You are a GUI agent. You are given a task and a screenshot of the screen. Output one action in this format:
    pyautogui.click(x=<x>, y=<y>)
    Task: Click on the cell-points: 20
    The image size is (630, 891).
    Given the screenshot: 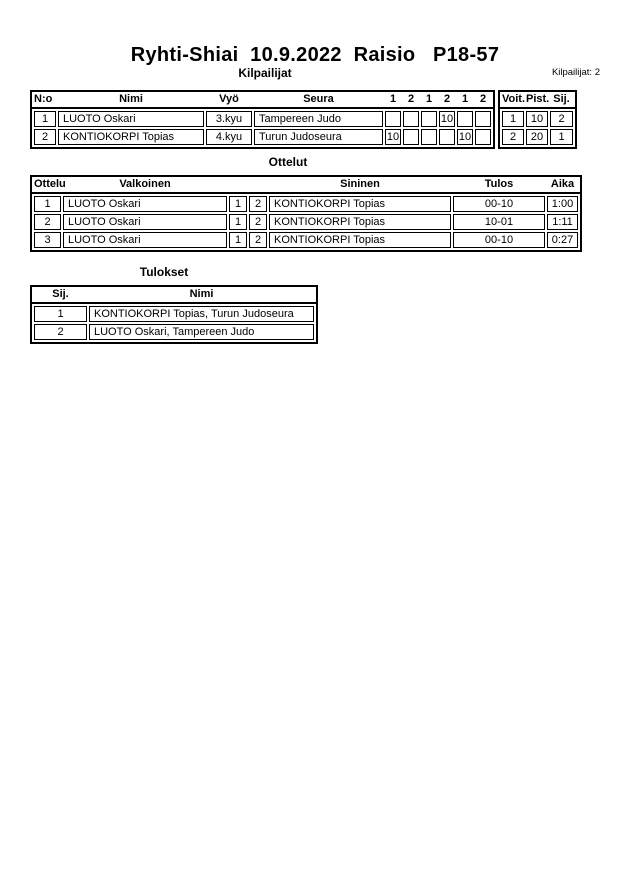 What is the action you would take?
    pyautogui.click(x=537, y=137)
    